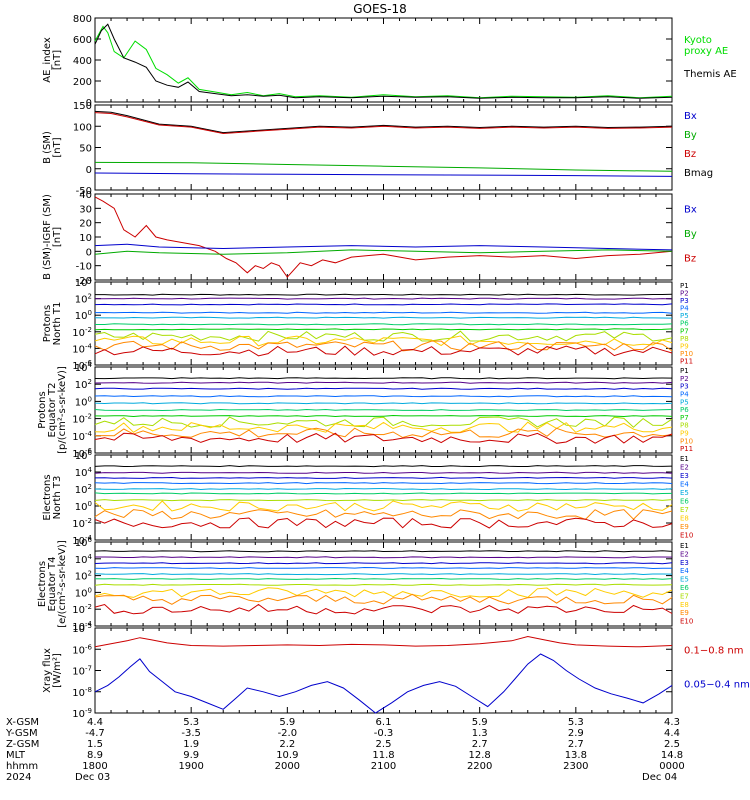 The width and height of the screenshot is (750, 800). I want to click on legend-entry: P4, so click(684, 309).